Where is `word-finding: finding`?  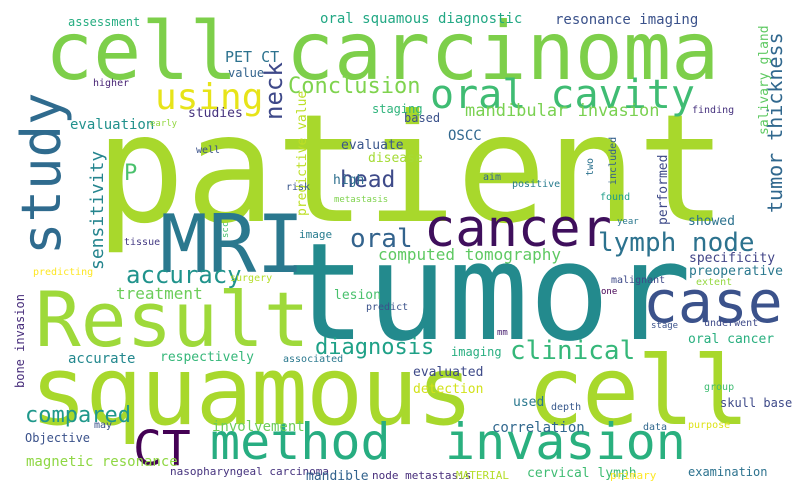 word-finding: finding is located at coordinates (713, 110).